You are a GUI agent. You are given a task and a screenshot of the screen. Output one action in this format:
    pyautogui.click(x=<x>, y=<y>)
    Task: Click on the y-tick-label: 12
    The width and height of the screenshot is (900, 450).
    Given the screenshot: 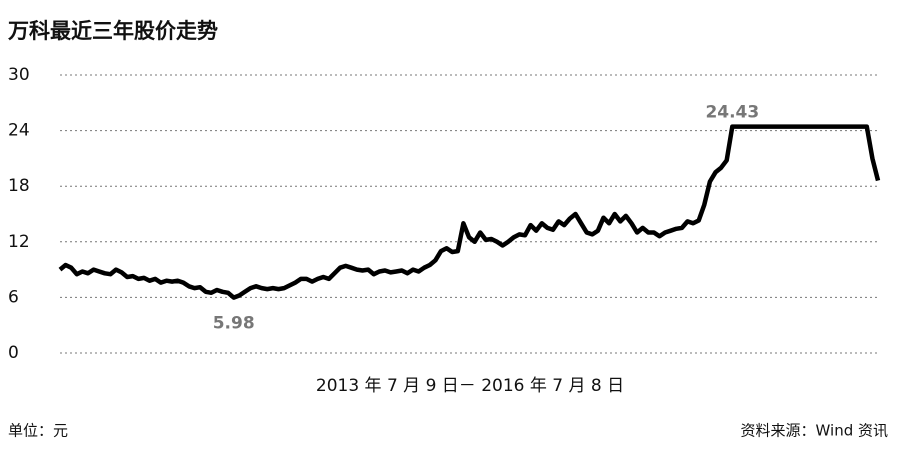 What is the action you would take?
    pyautogui.click(x=19, y=242)
    